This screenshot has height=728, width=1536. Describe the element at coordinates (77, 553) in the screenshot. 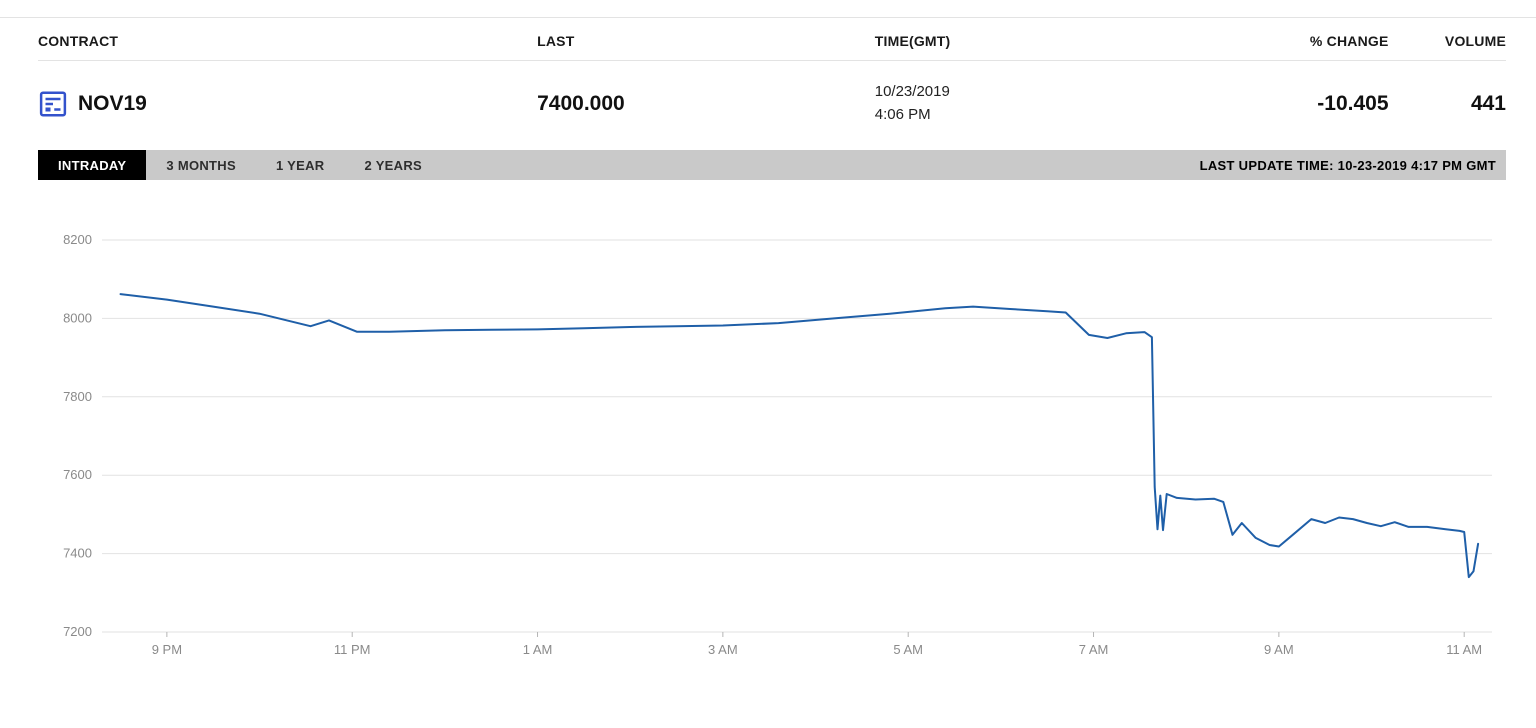

I see `y-tick-label: 7400` at that location.